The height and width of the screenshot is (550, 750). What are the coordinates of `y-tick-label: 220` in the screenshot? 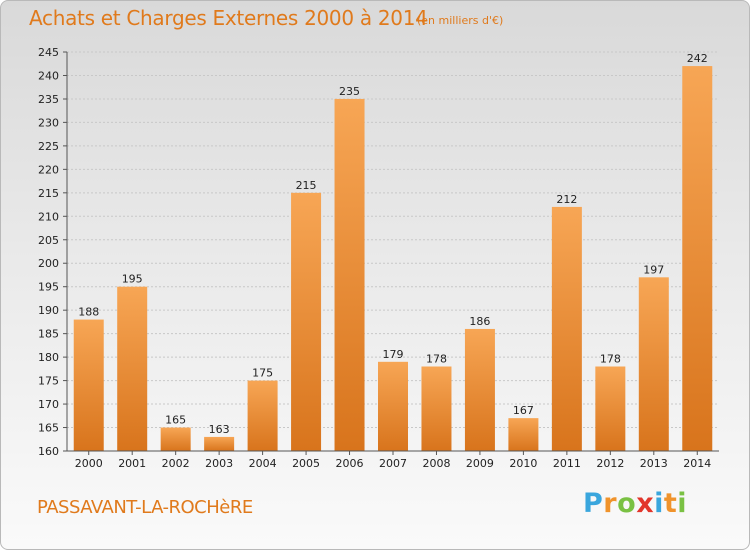 It's located at (48, 169).